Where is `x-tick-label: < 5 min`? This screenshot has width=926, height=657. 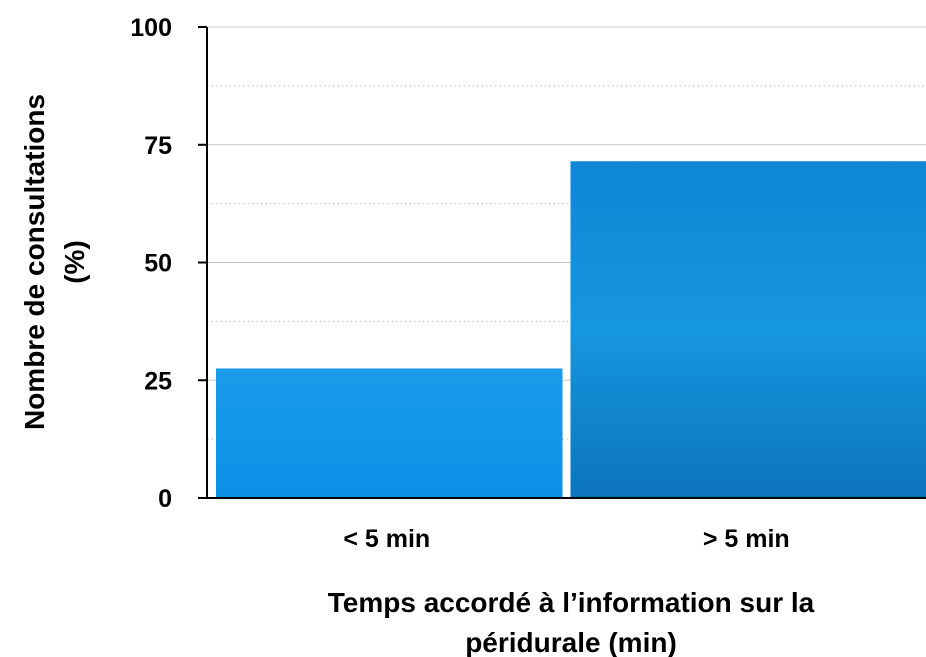
x-tick-label: < 5 min is located at coordinates (386, 539).